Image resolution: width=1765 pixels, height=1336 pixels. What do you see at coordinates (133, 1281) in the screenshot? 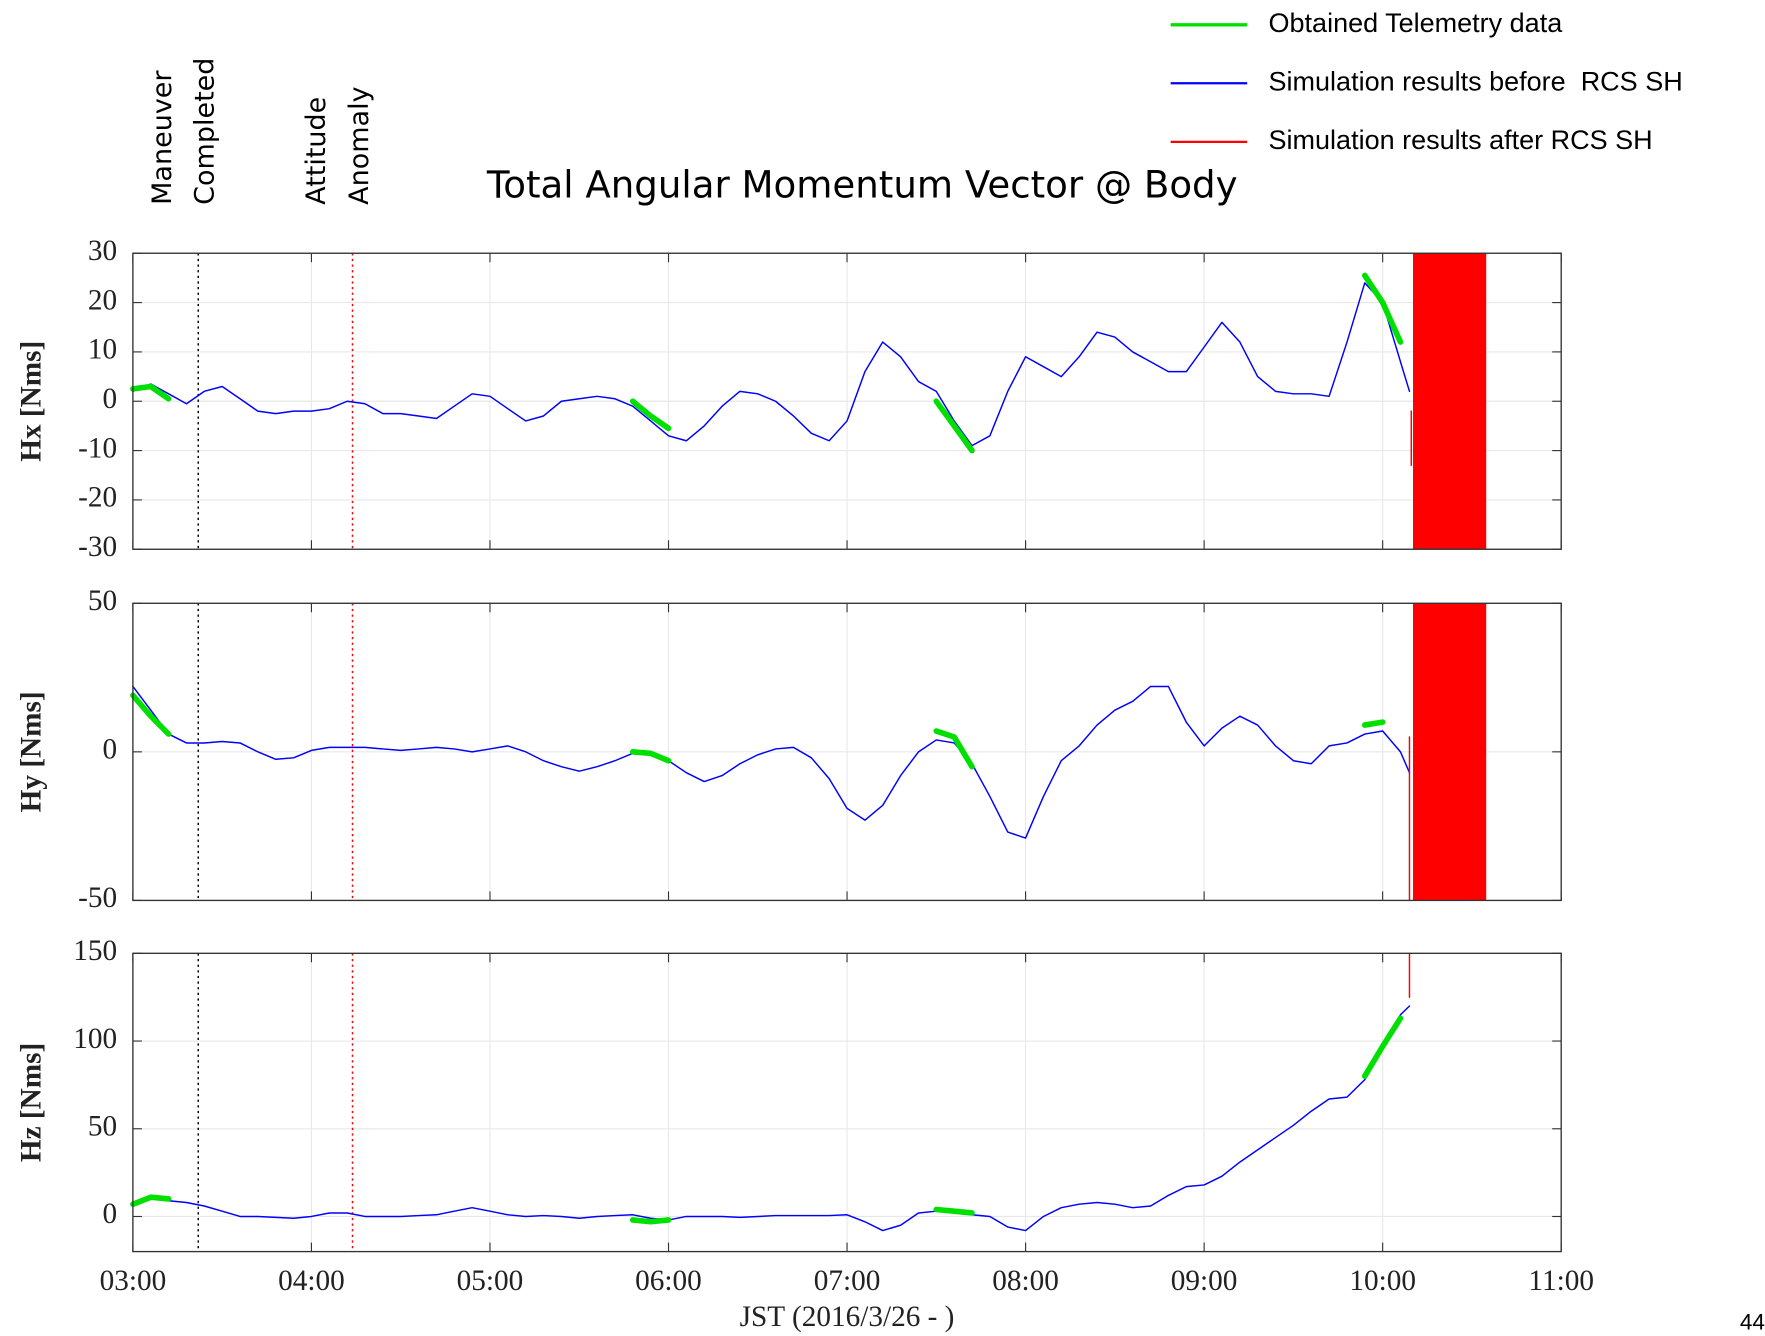
I see `x-tick-label: 03:00` at bounding box center [133, 1281].